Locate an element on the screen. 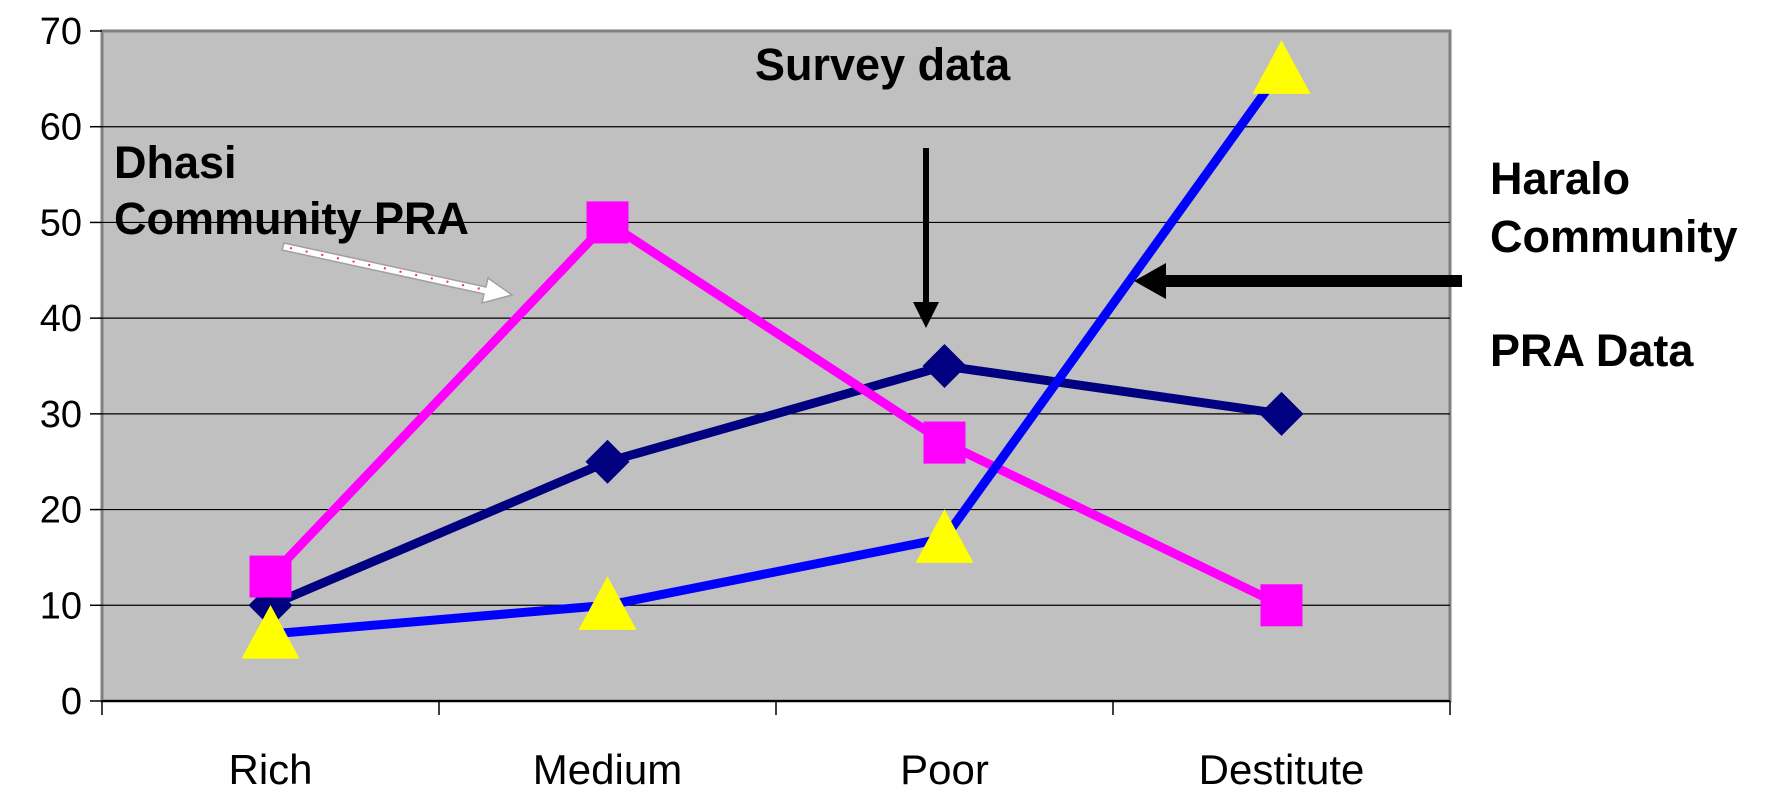 This screenshot has height=789, width=1782. x-category-label: Rich is located at coordinates (270, 767).